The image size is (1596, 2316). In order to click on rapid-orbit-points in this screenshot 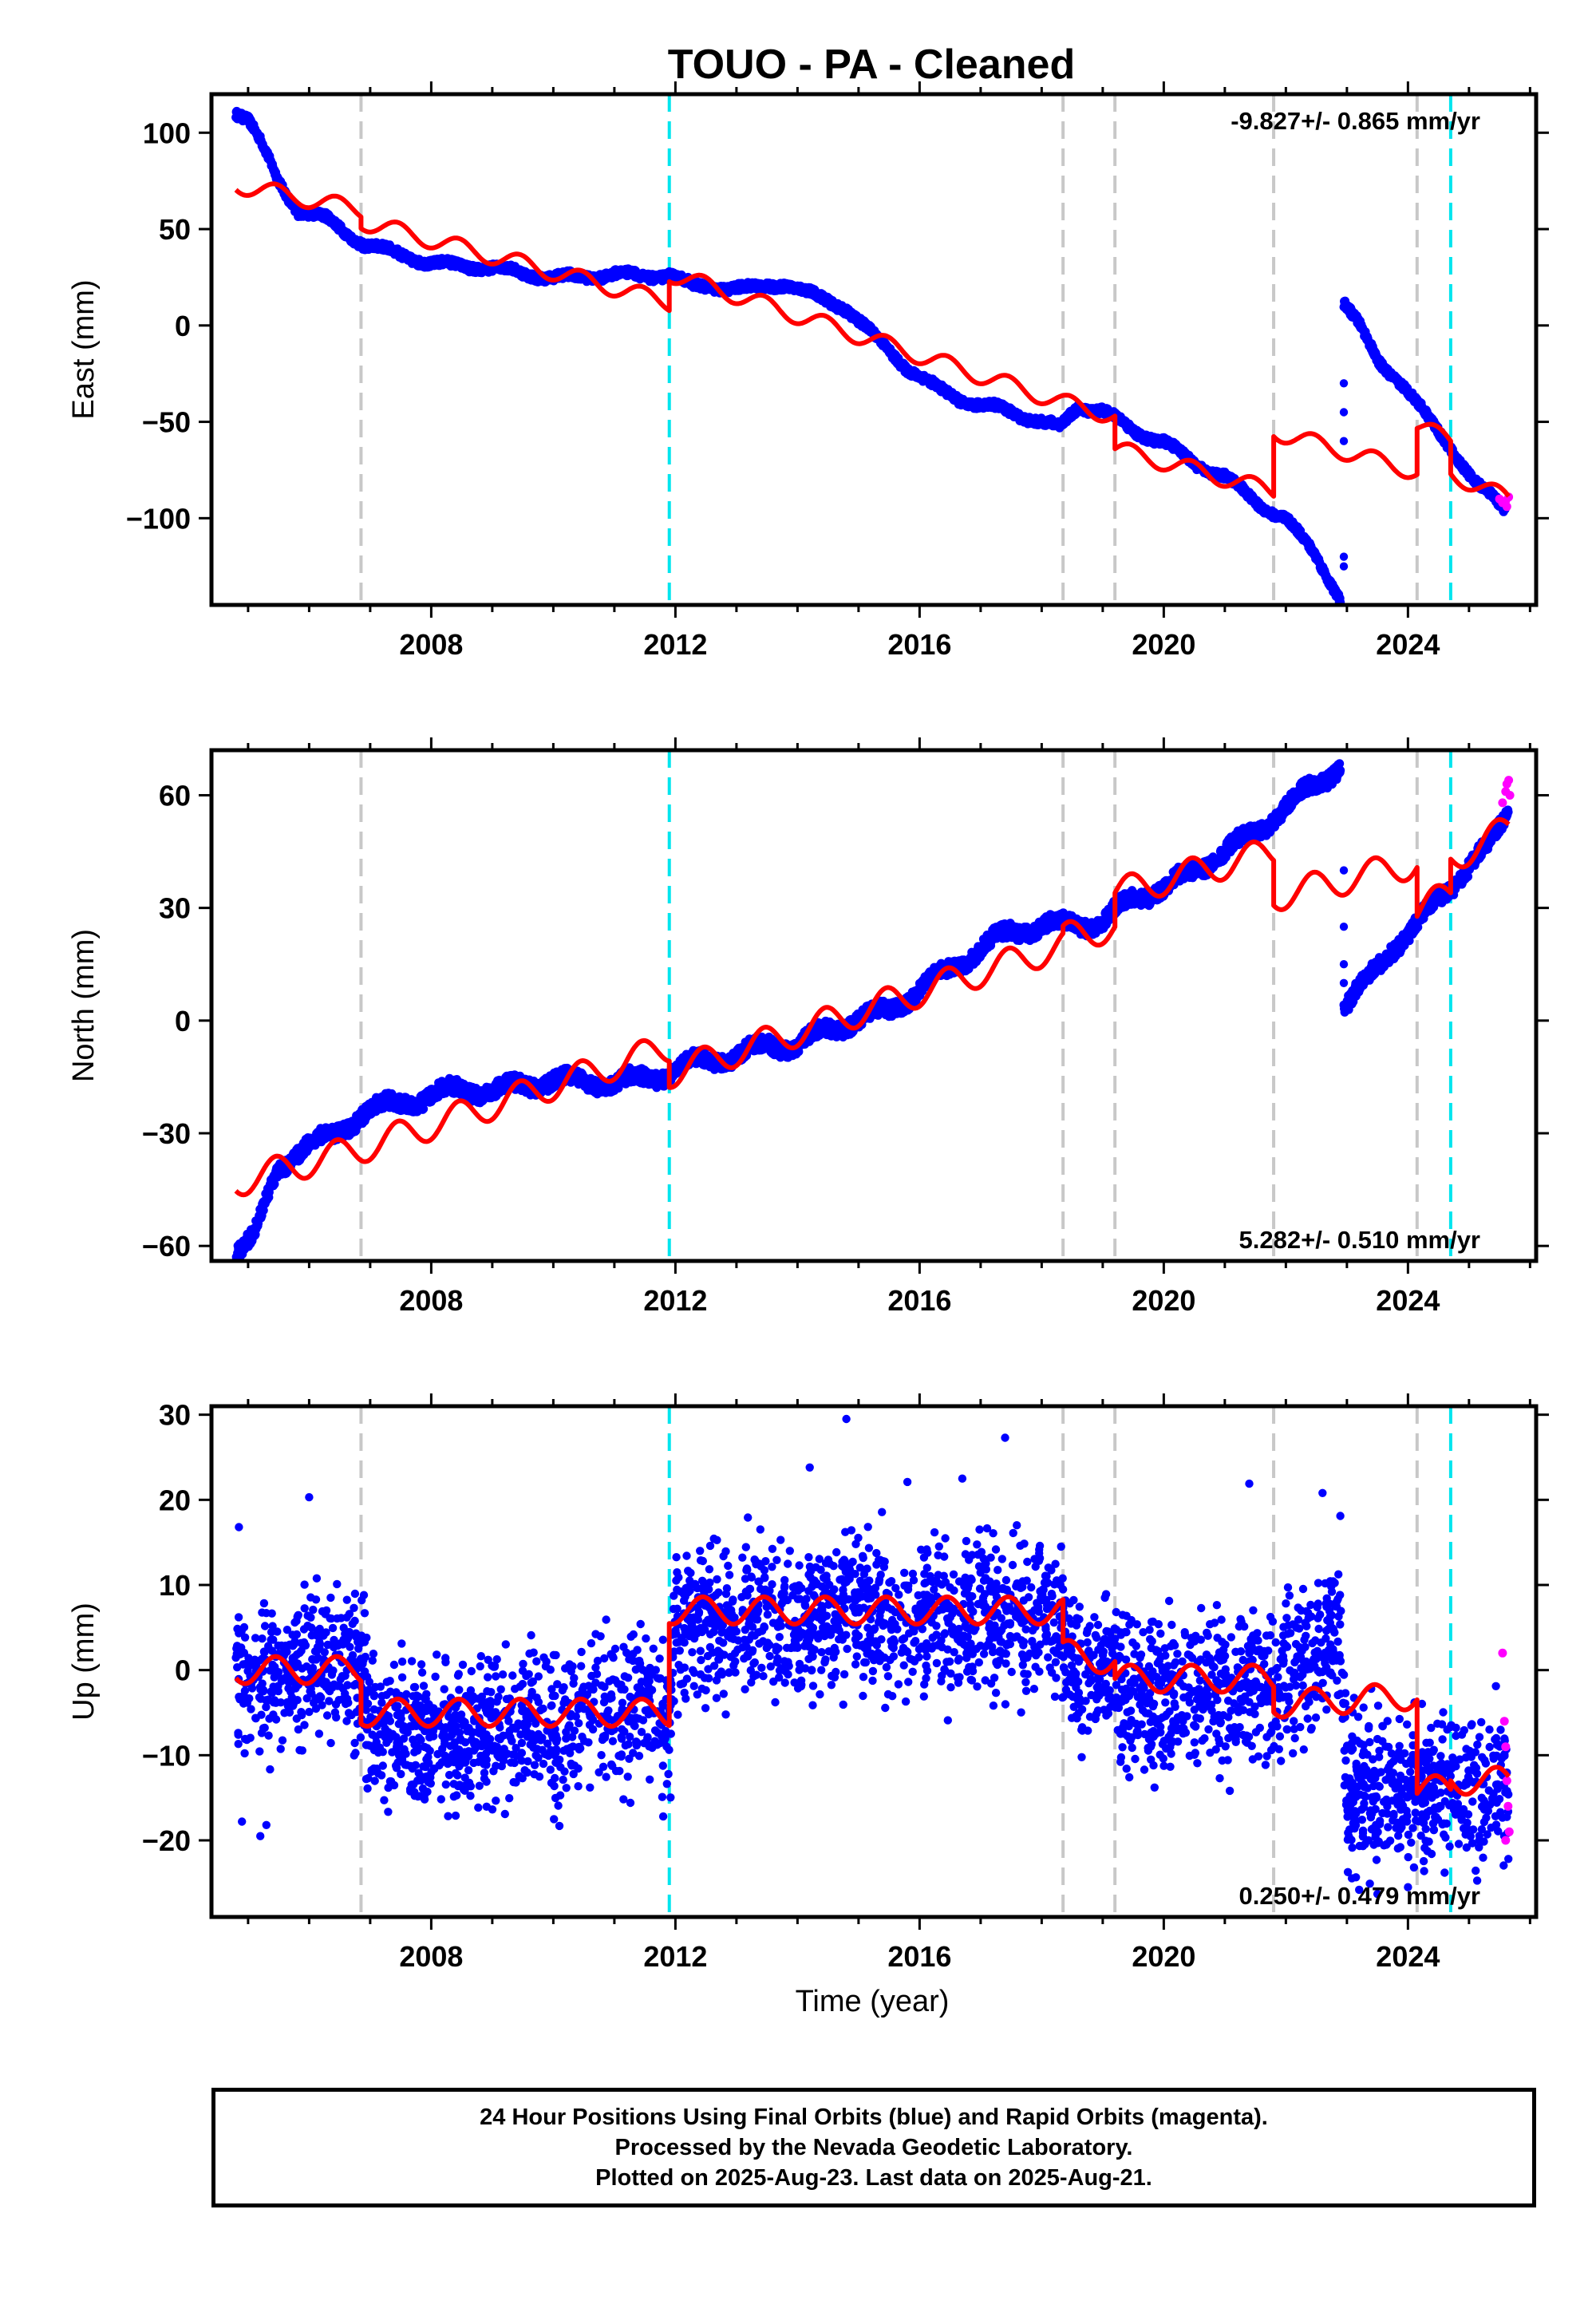, I will do `click(1504, 502)`.